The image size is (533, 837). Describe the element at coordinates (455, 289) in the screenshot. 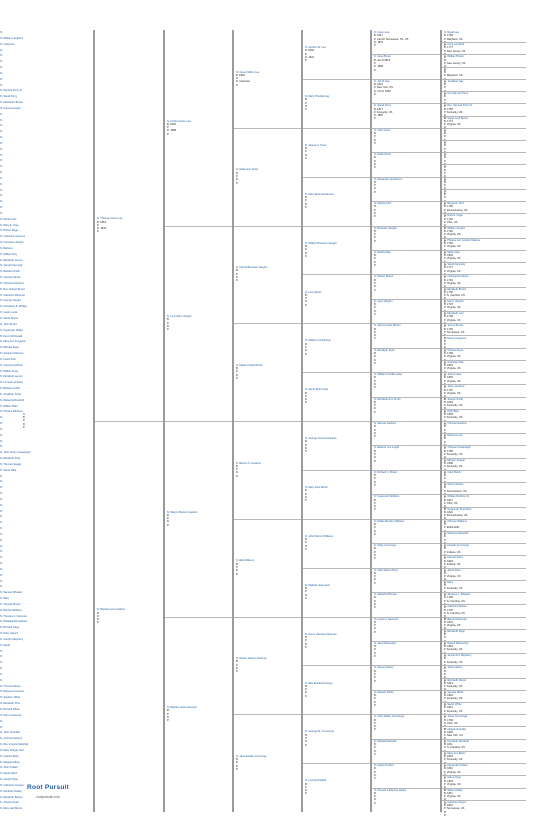

I see `ancestor-name: N: Elizabeth Burton` at that location.